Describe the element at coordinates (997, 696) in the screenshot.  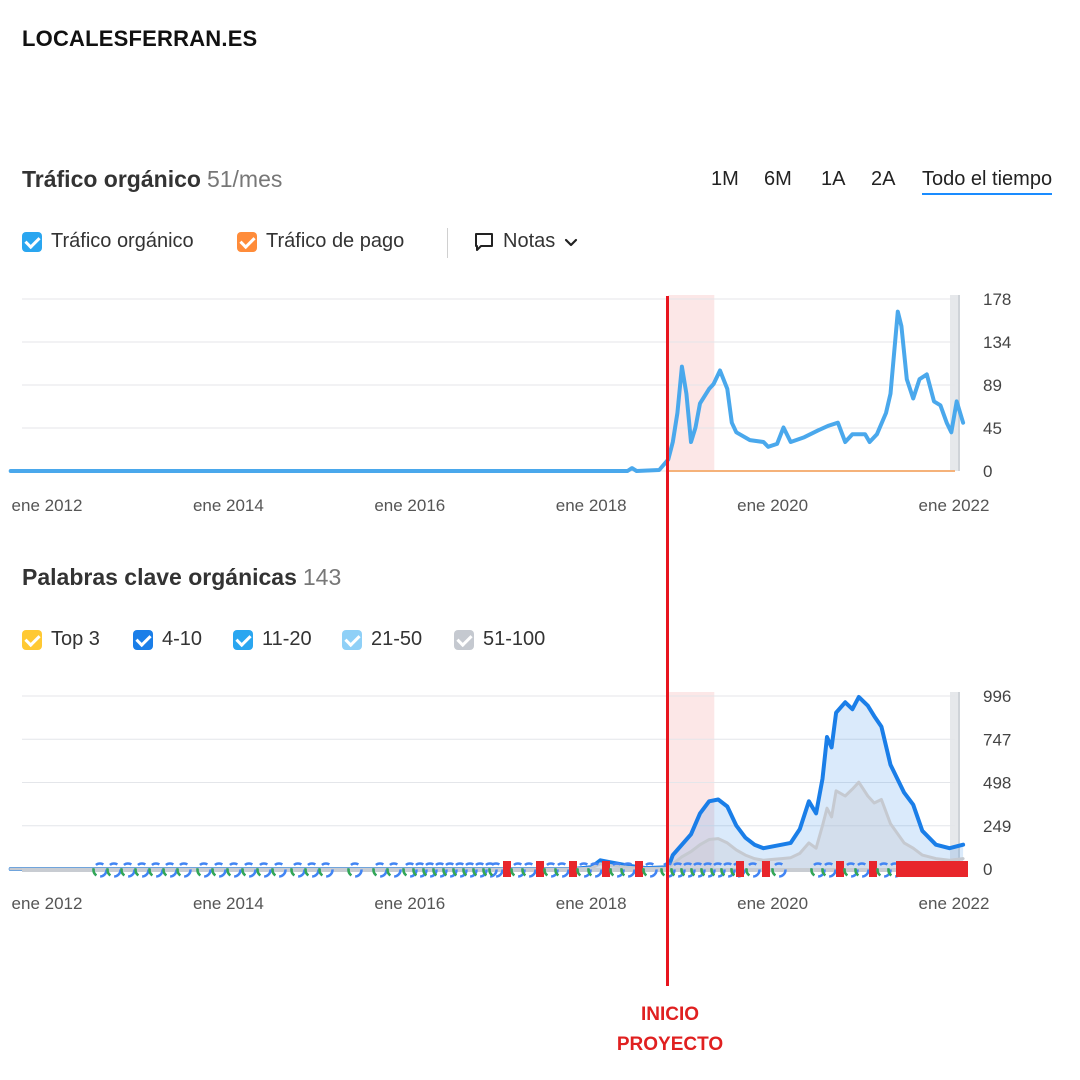
I see `y-tick-label: 996` at that location.